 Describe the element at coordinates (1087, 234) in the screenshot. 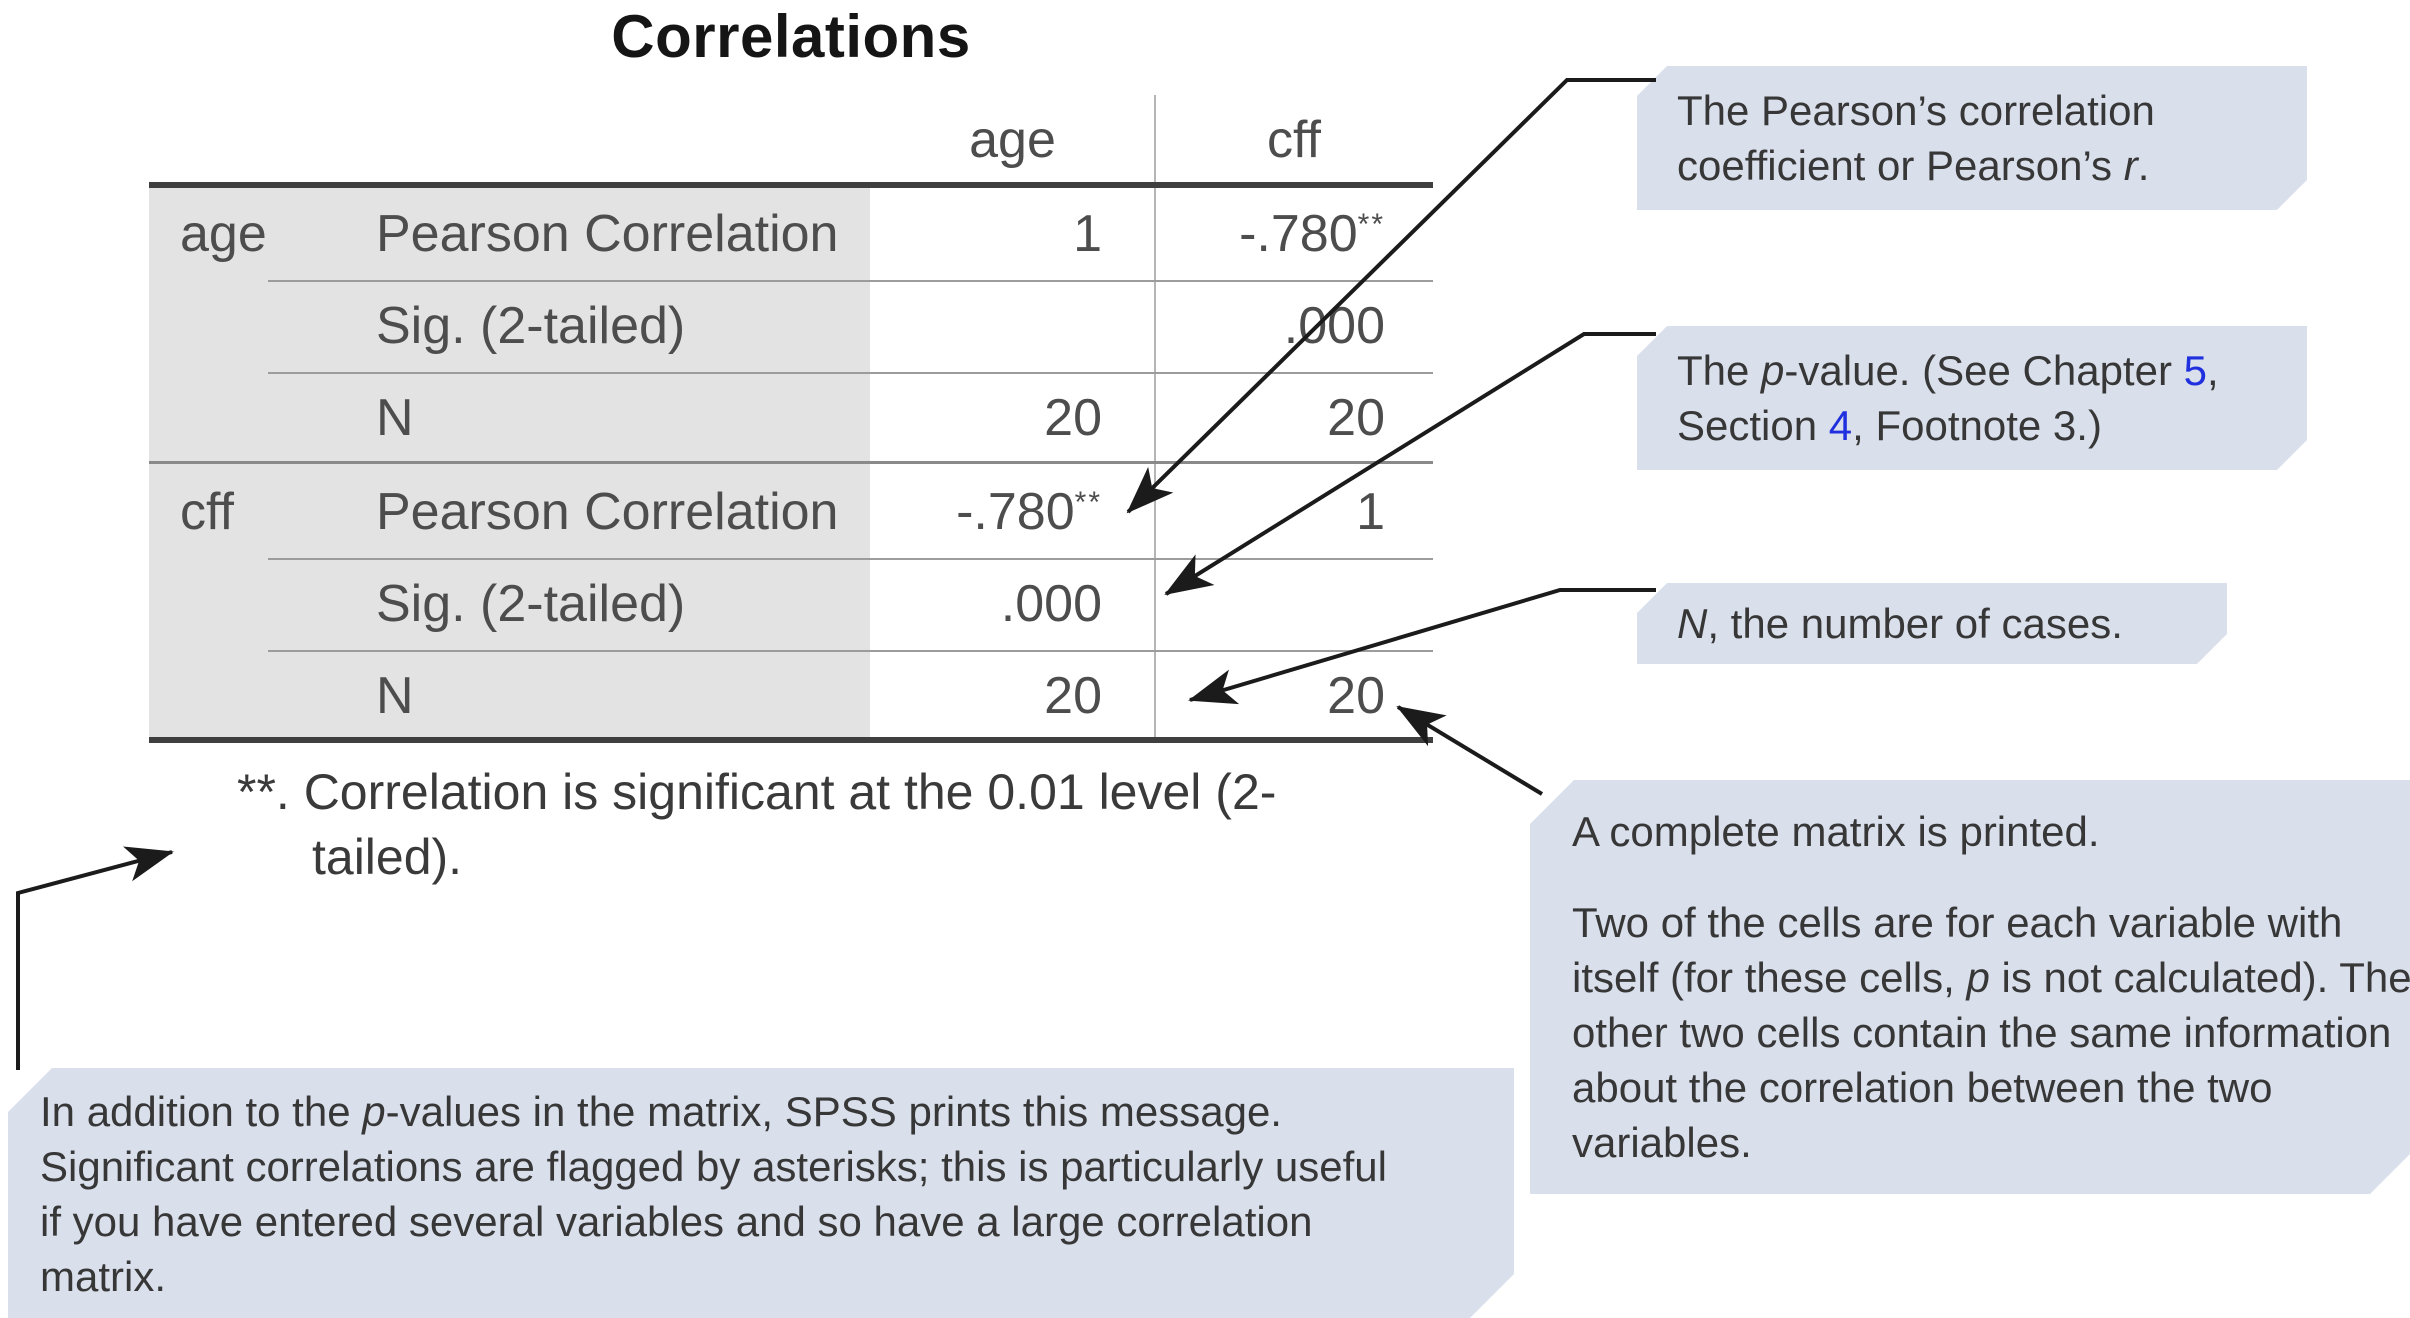

I see `cell-age-age-pearson: 1` at that location.